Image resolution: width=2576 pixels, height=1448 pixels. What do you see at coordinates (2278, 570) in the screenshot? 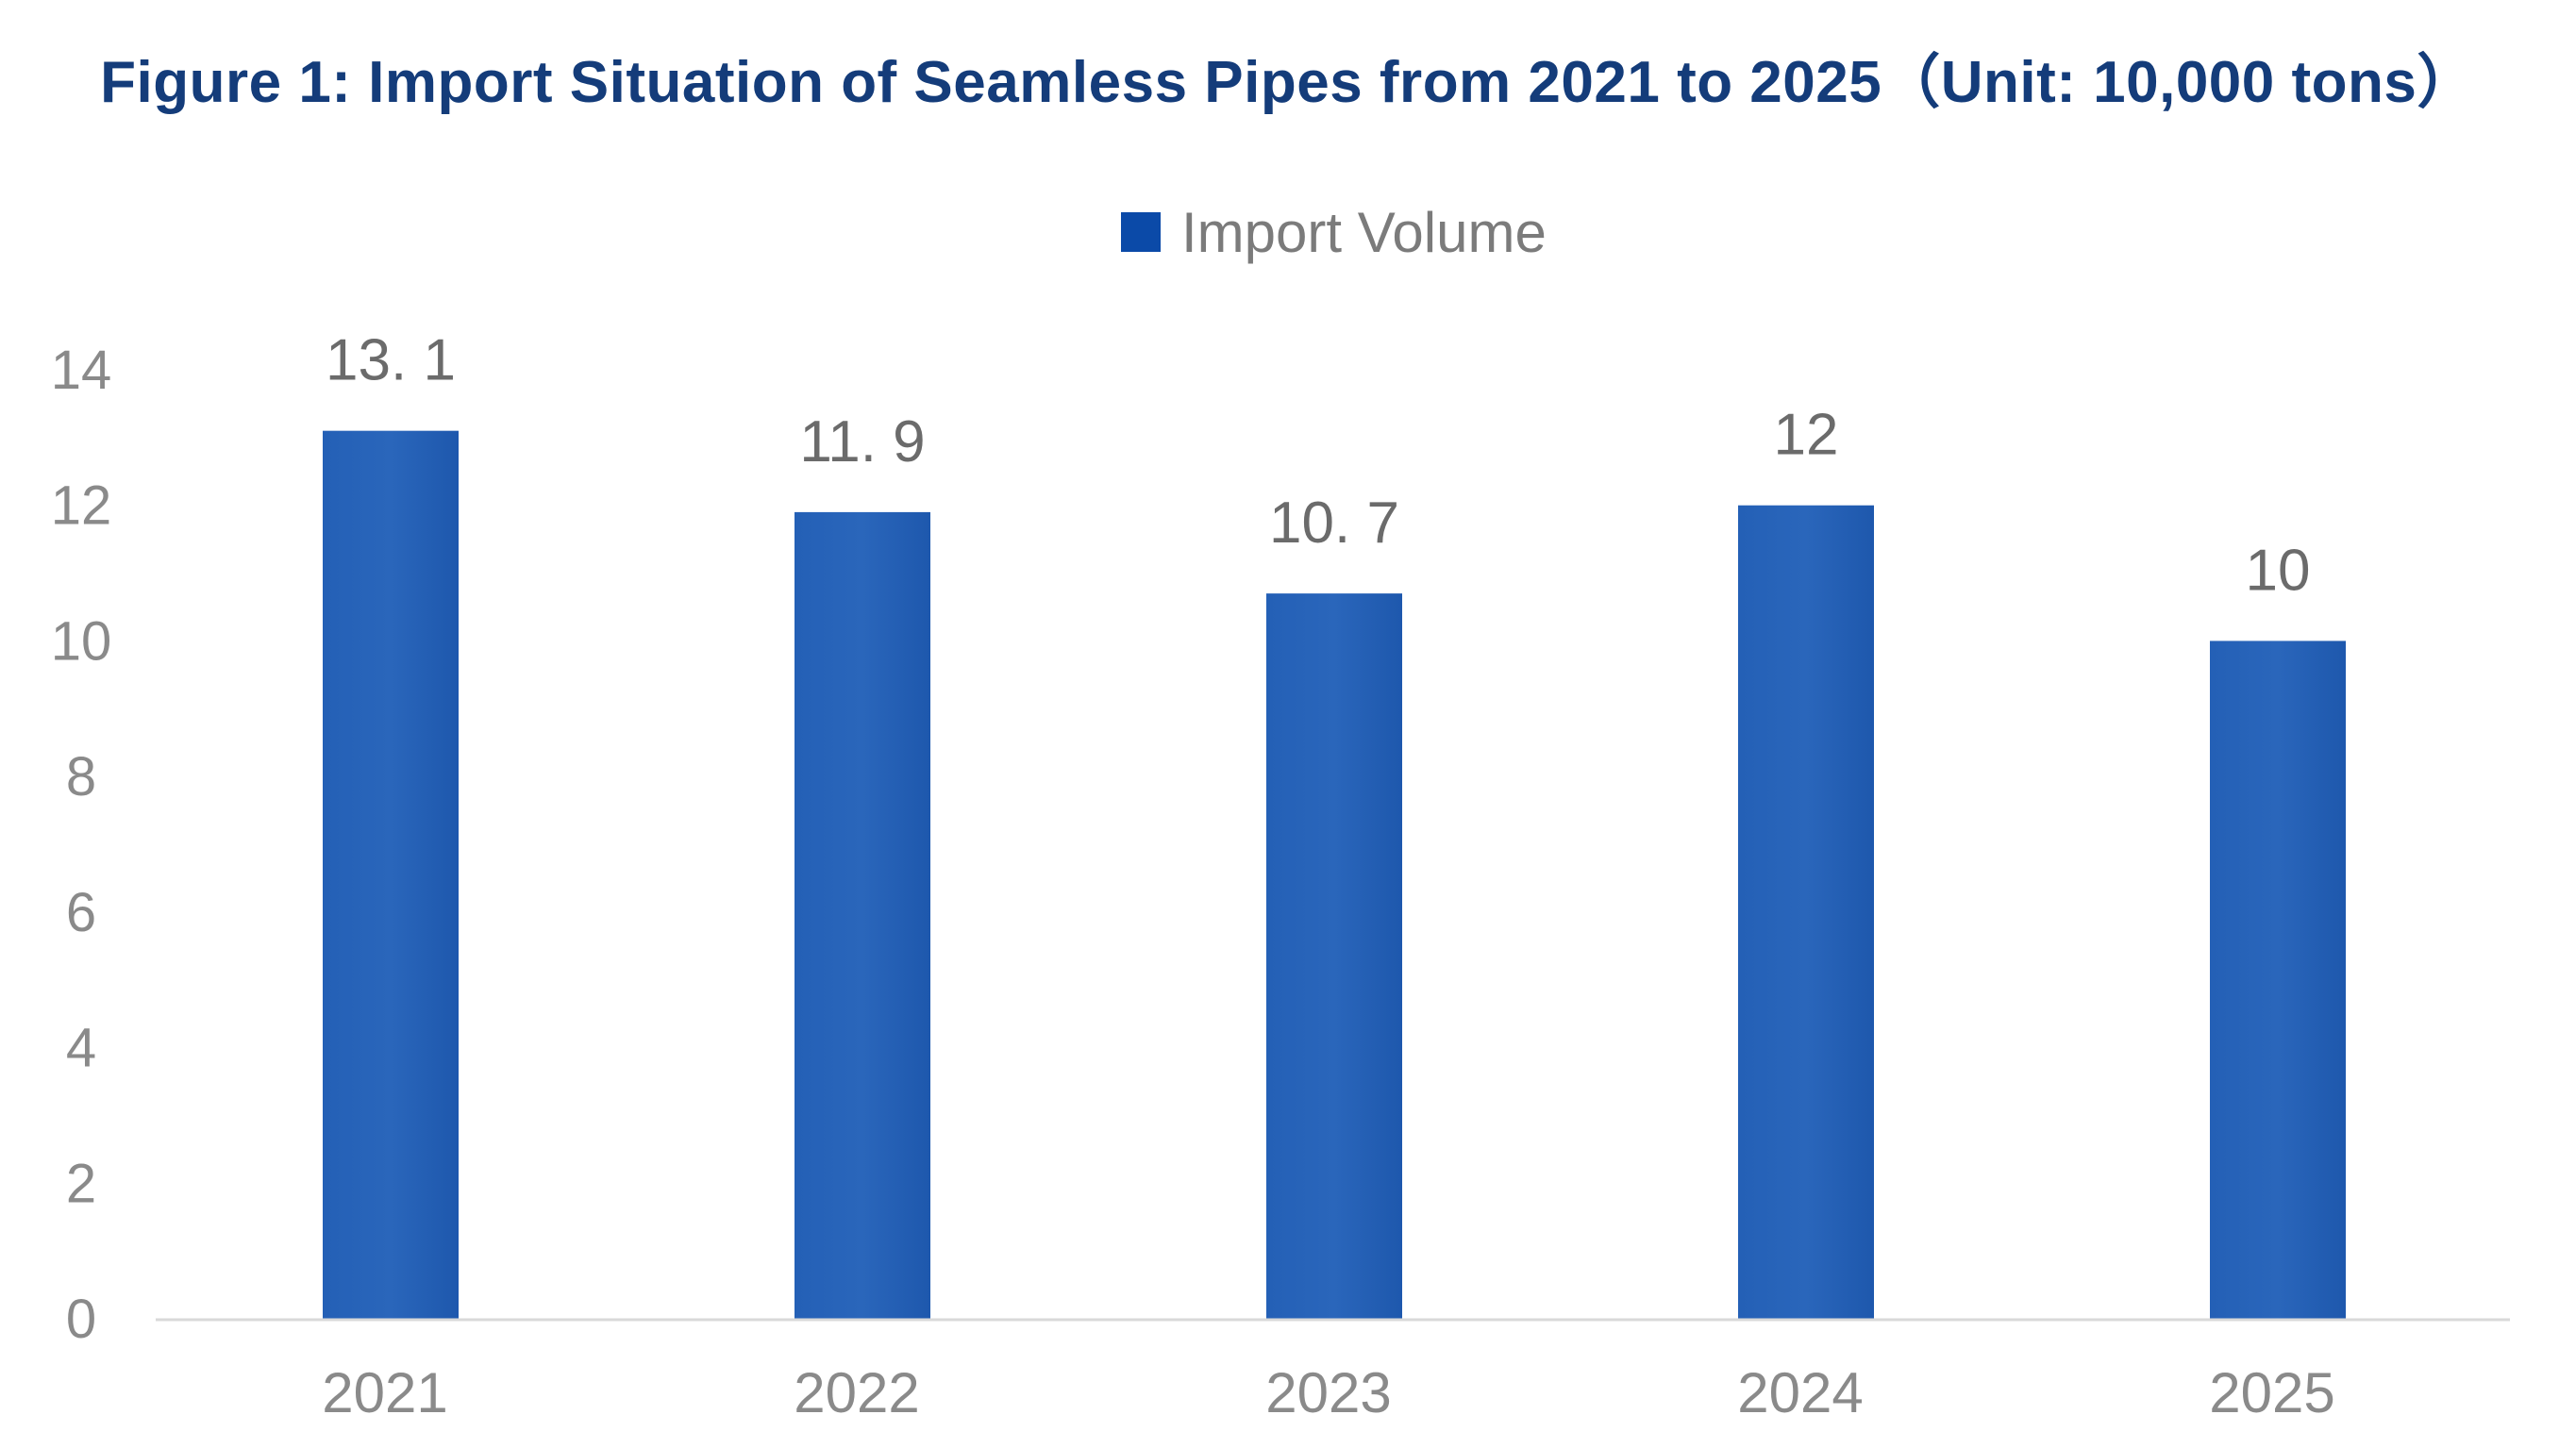
I see `data-label-2025: 10` at bounding box center [2278, 570].